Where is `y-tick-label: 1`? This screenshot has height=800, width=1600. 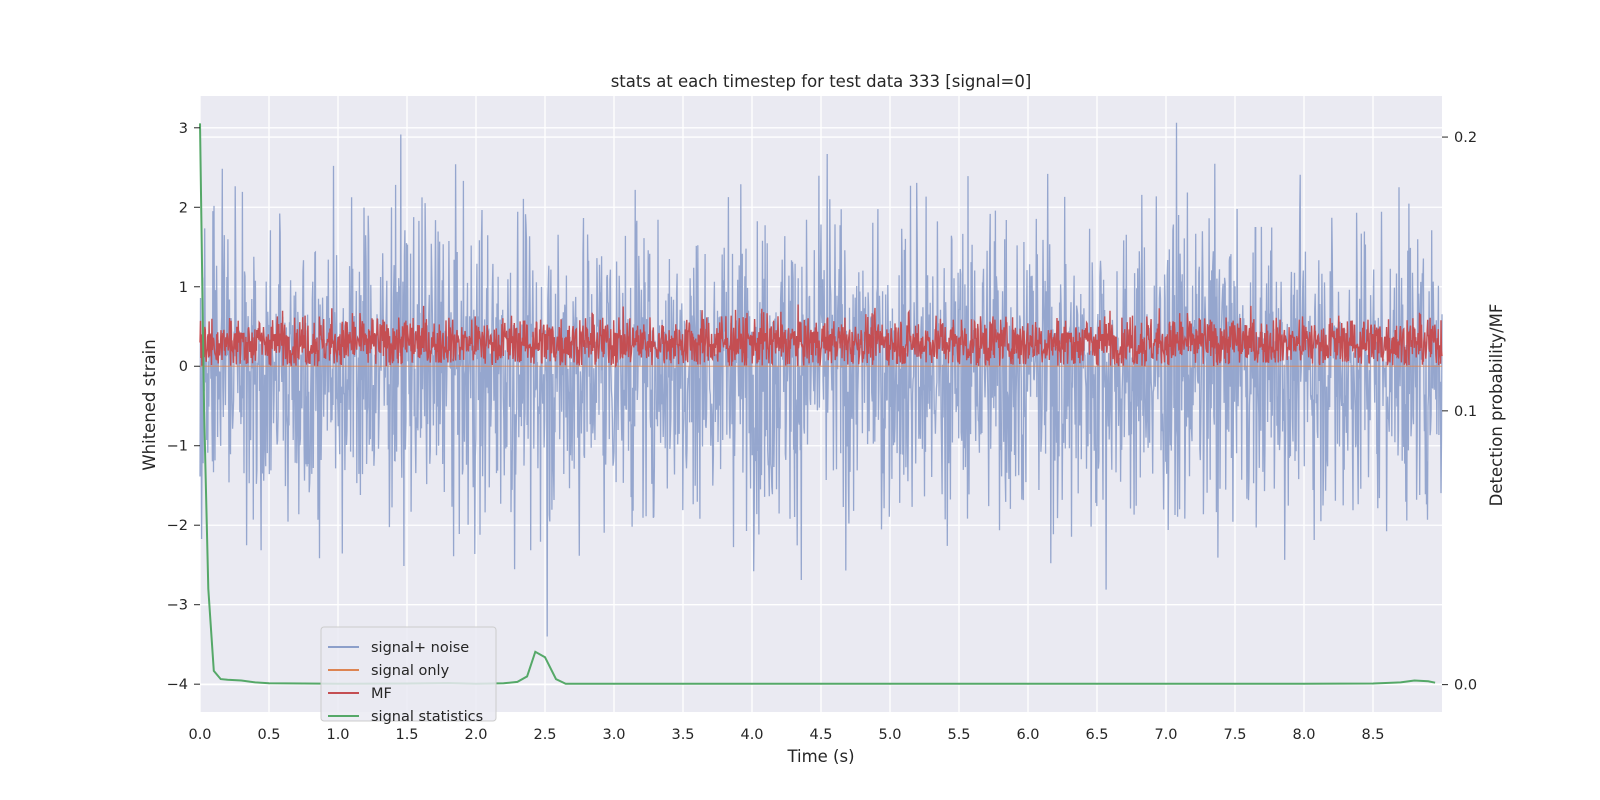
y-tick-label: 1 is located at coordinates (183, 288).